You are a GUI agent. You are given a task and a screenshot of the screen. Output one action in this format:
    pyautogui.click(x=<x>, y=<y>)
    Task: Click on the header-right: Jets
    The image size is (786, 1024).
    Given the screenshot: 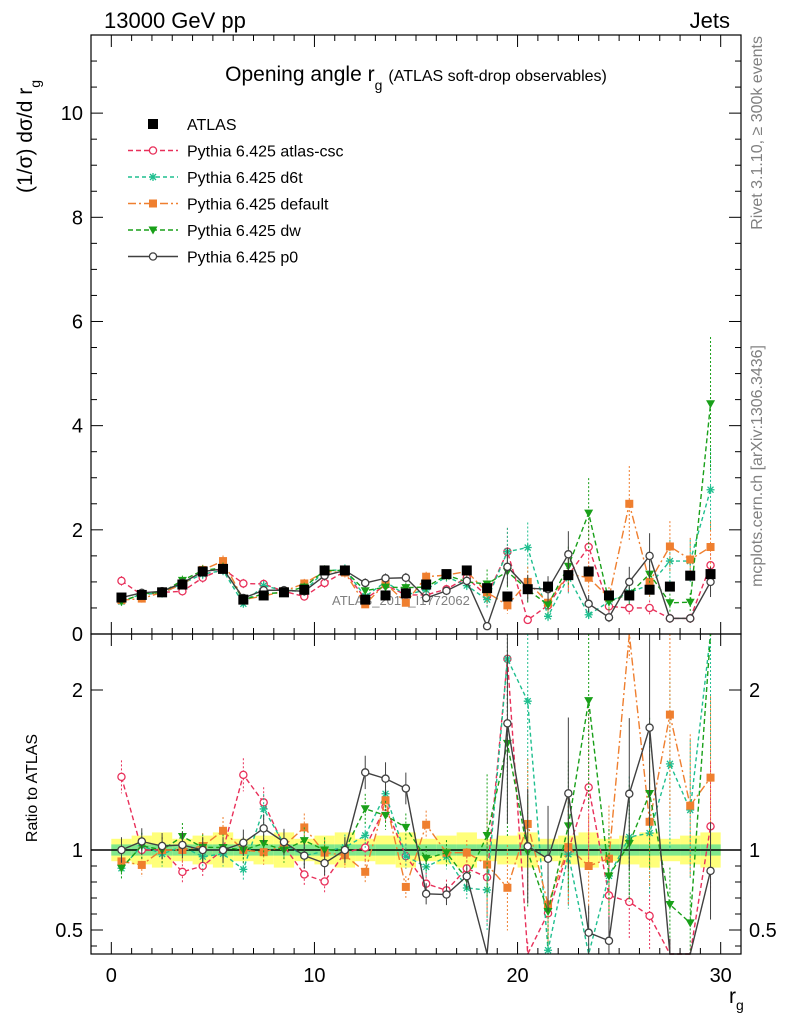 What is the action you would take?
    pyautogui.click(x=710, y=20)
    